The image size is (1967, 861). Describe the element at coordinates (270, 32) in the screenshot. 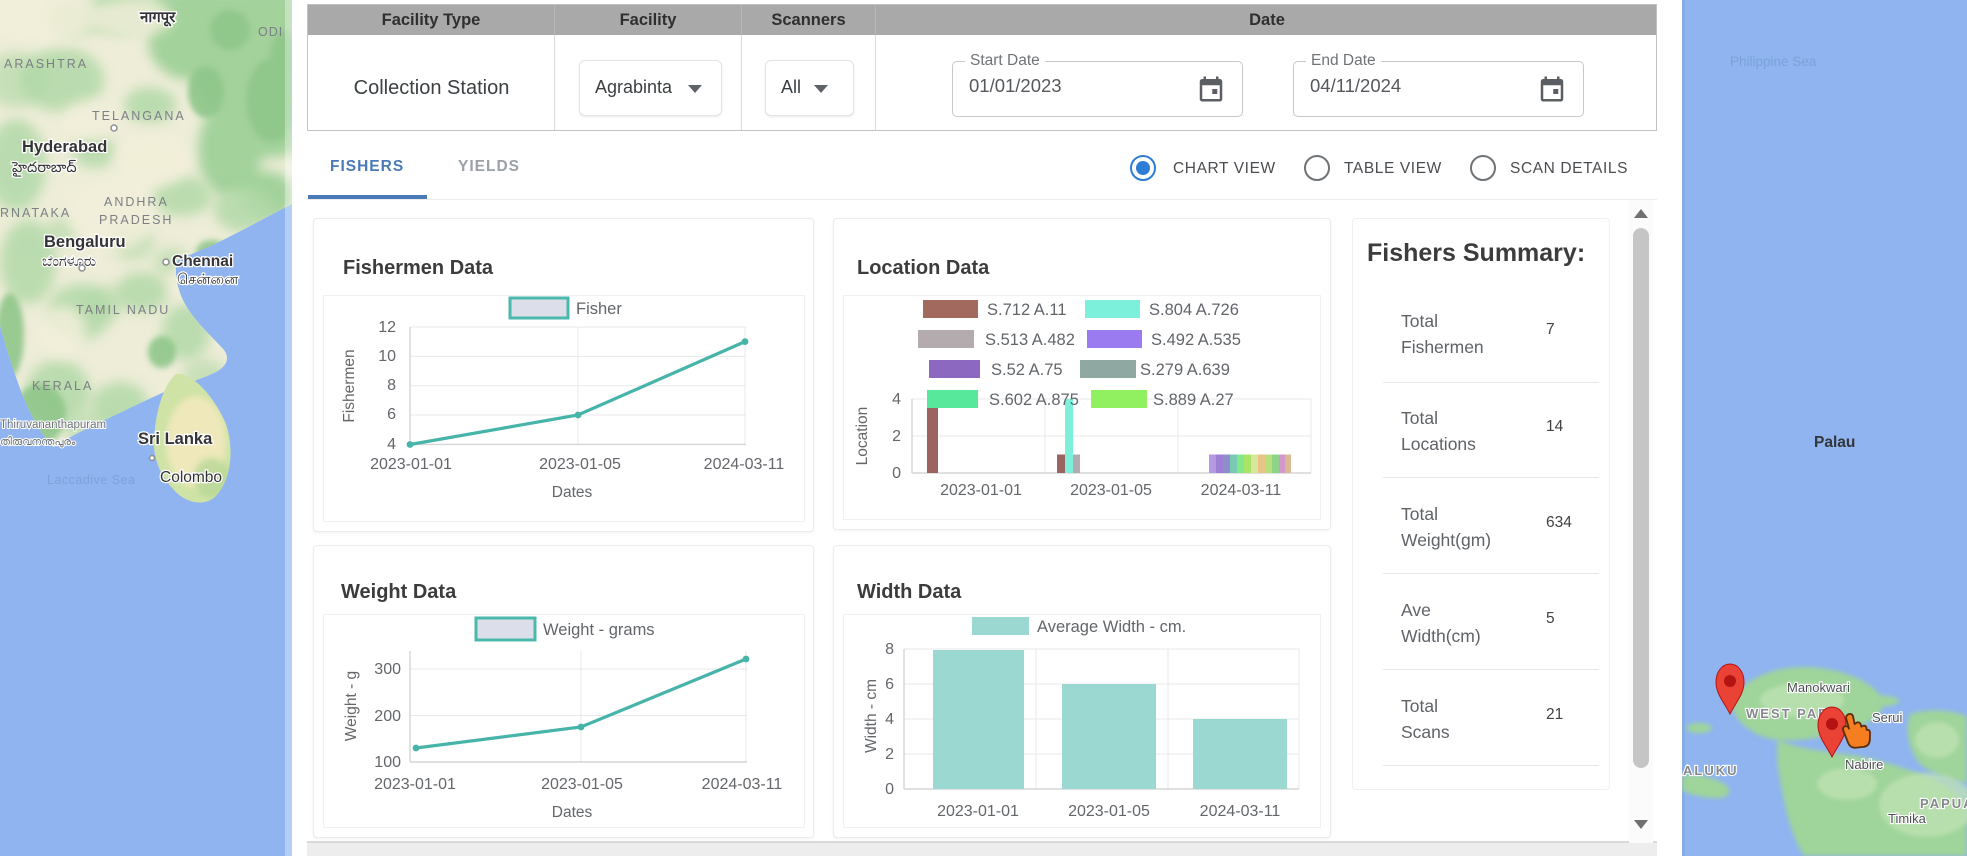

I see `svg-text: ODI` at that location.